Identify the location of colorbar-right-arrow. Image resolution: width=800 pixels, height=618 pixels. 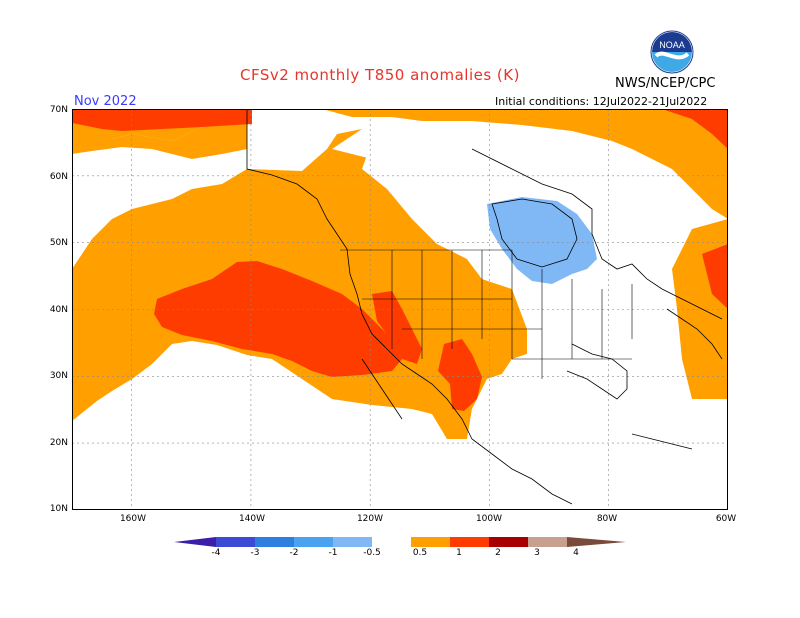
(596, 542).